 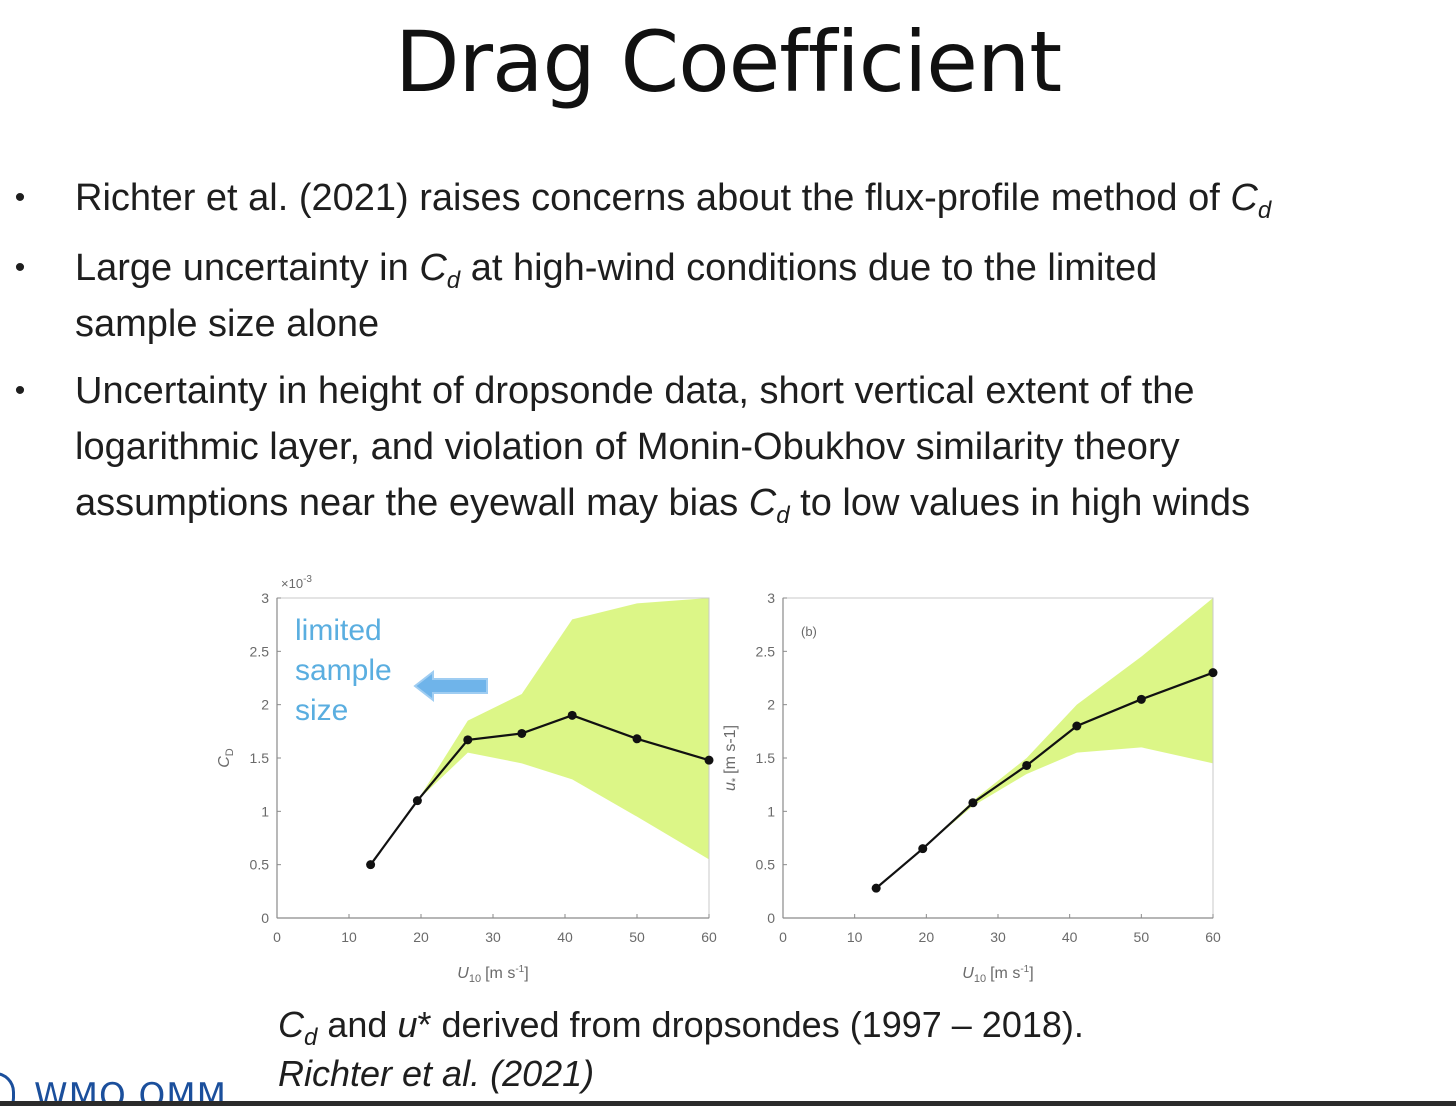 What do you see at coordinates (436, 1073) in the screenshot?
I see `figure-citation: Richter et al. (2021)` at bounding box center [436, 1073].